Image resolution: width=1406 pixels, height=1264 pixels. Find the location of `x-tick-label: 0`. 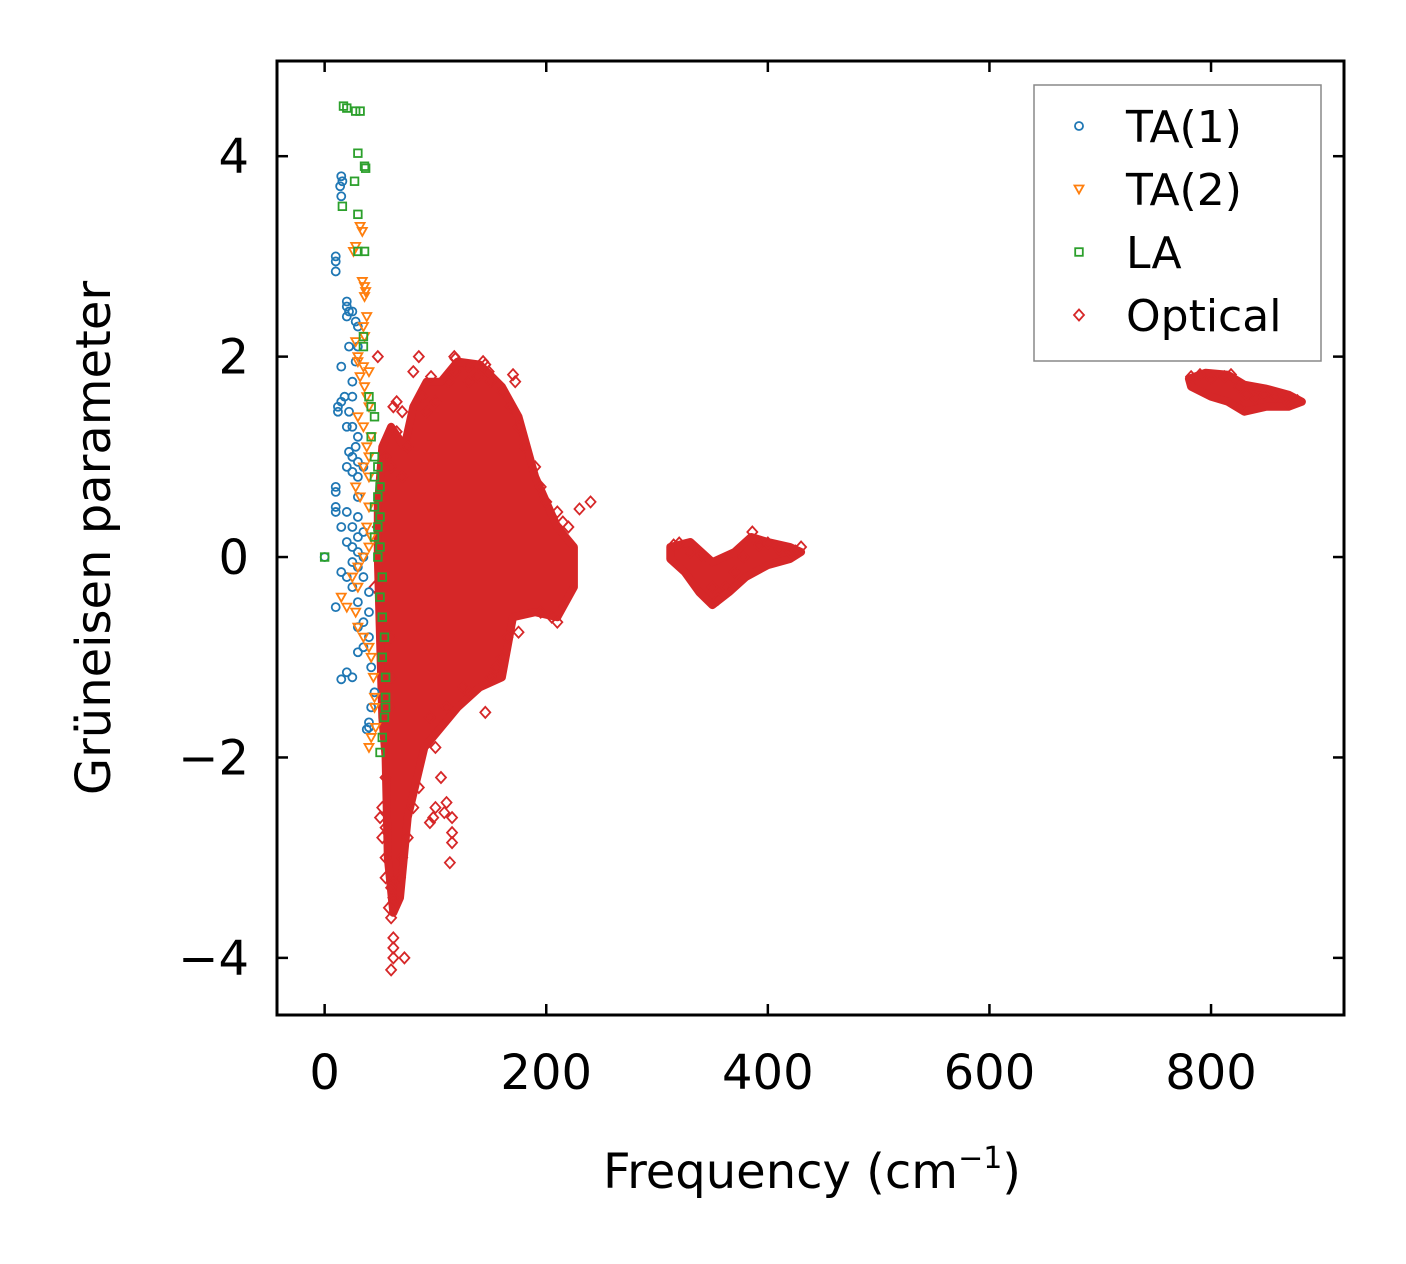

x-tick-label: 0 is located at coordinates (324, 1073).